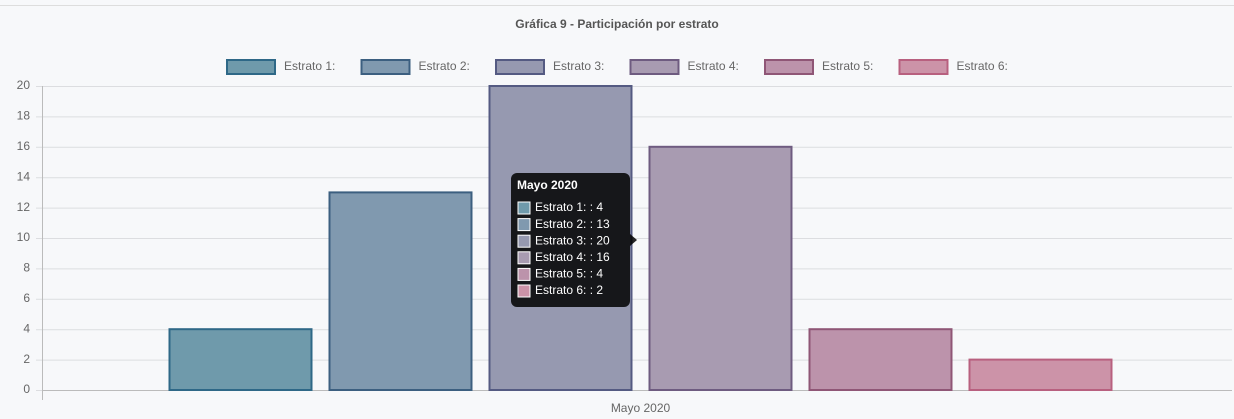  Describe the element at coordinates (569, 274) in the screenshot. I see `tooltip-line: Estrato 5: : 4` at that location.